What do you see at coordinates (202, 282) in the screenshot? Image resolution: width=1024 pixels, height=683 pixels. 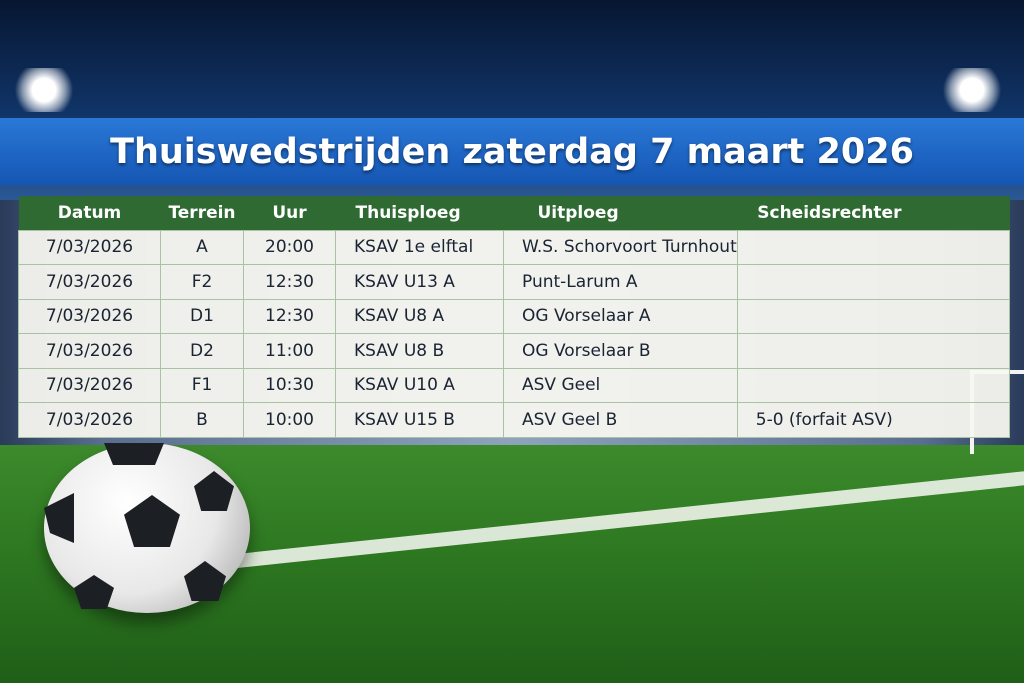 I see `cell-terrein: F2` at bounding box center [202, 282].